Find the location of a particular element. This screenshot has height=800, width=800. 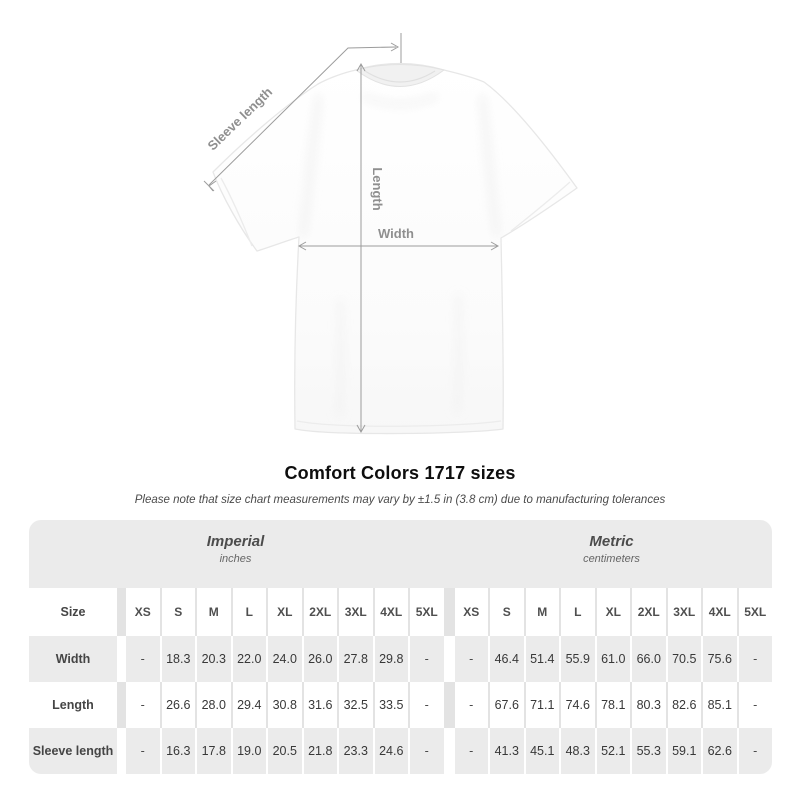

width-arrow-right-icon is located at coordinates (495, 246).